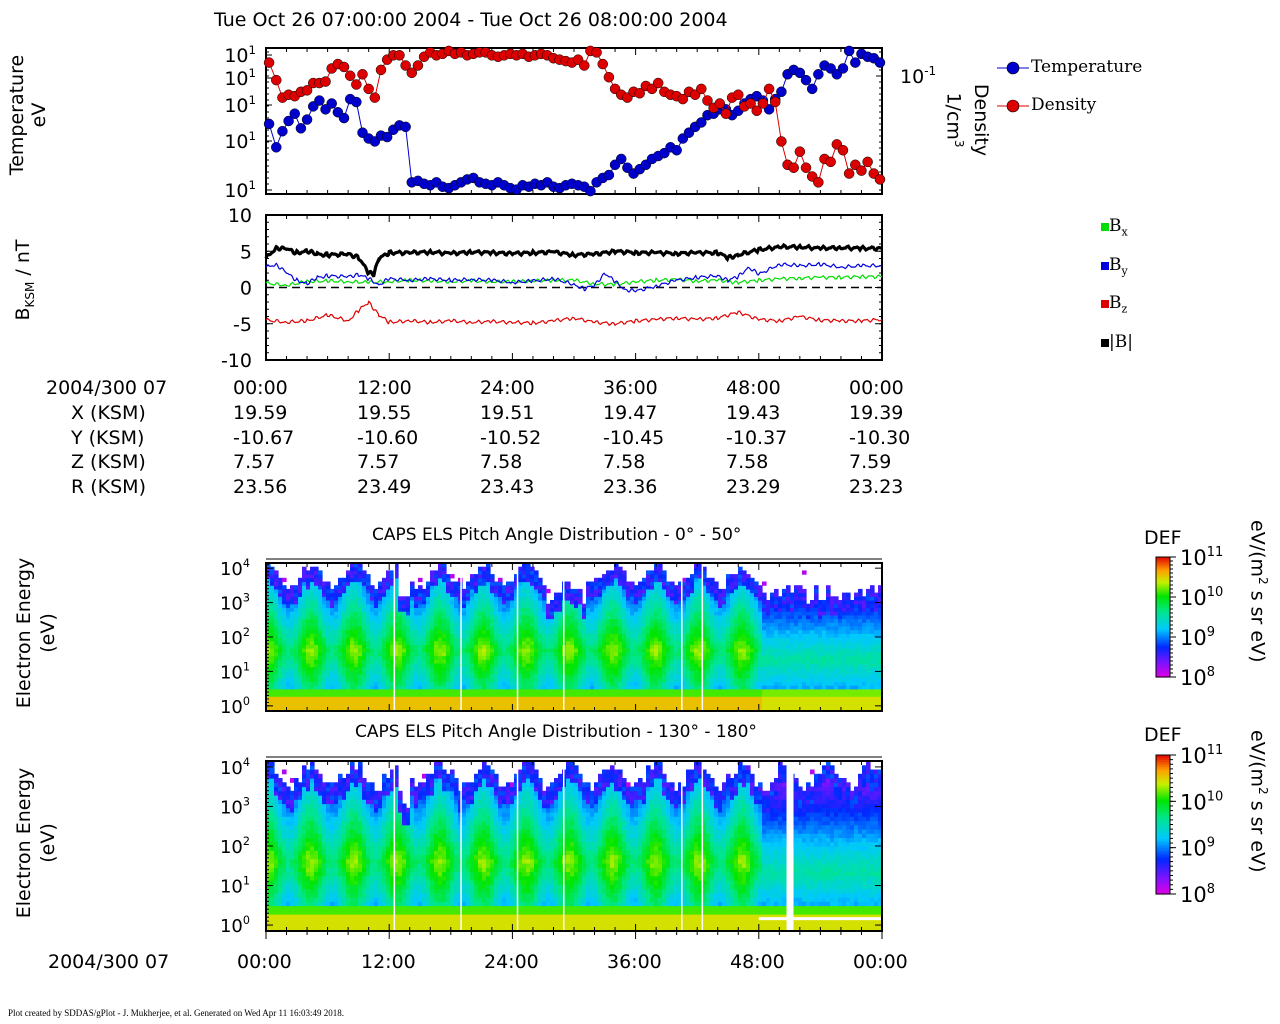  What do you see at coordinates (253, 100) in the screenshot?
I see `temperature-tick-label-exp: 1` at bounding box center [253, 100].